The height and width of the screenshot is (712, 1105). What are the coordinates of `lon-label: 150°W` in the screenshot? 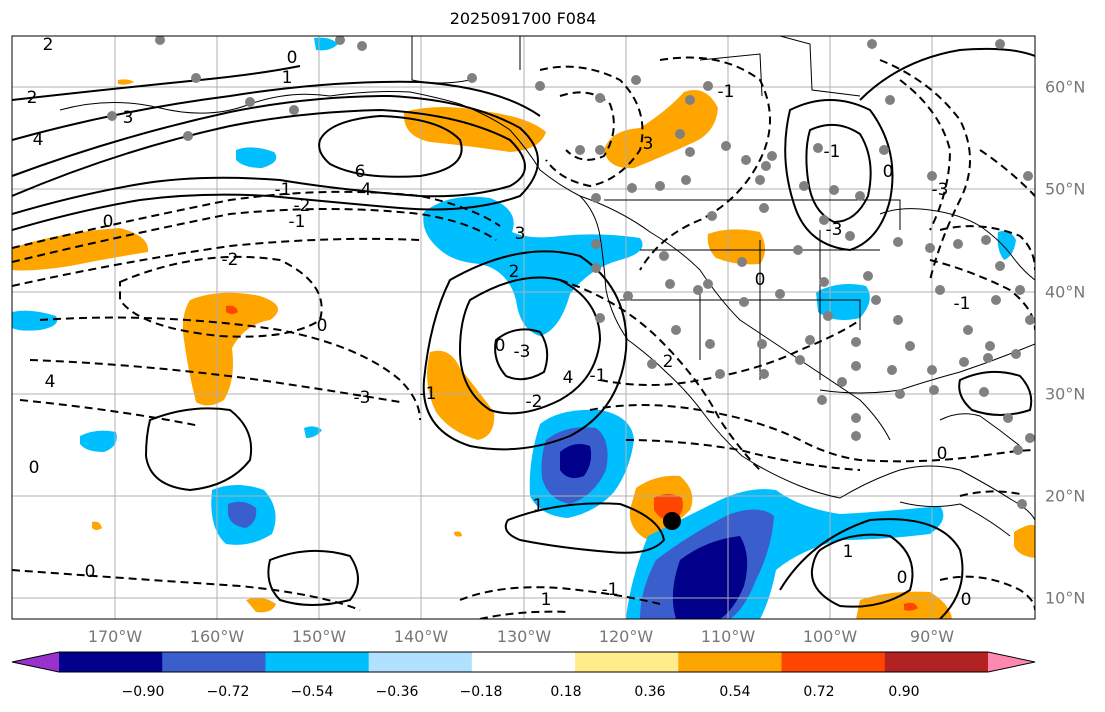 It's located at (319, 636).